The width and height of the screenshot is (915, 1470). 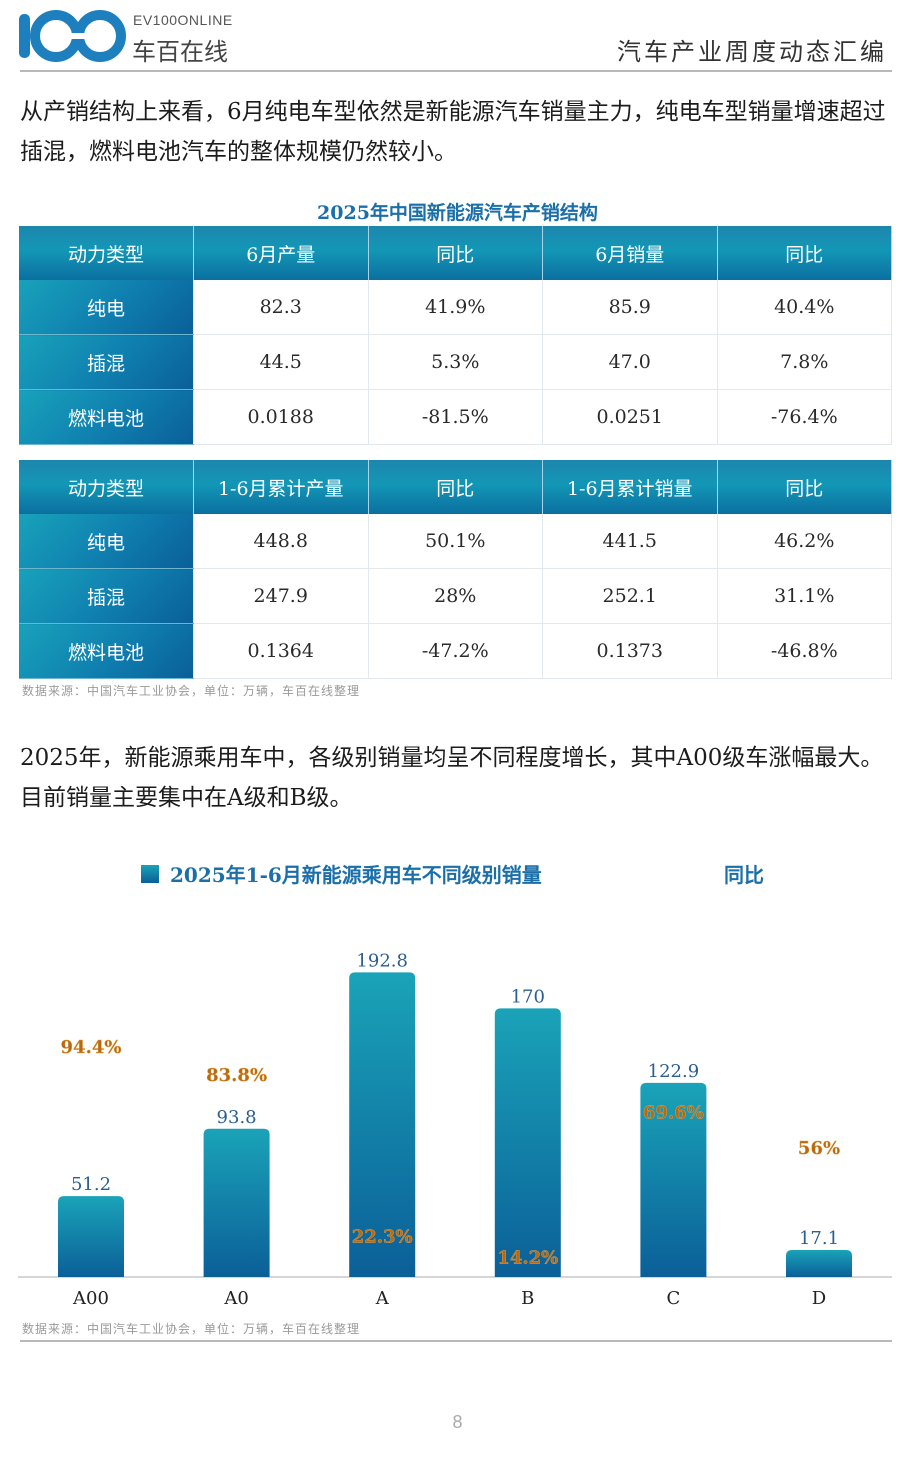 I want to click on header-cell: 1-6月累计产量, so click(x=281, y=487).